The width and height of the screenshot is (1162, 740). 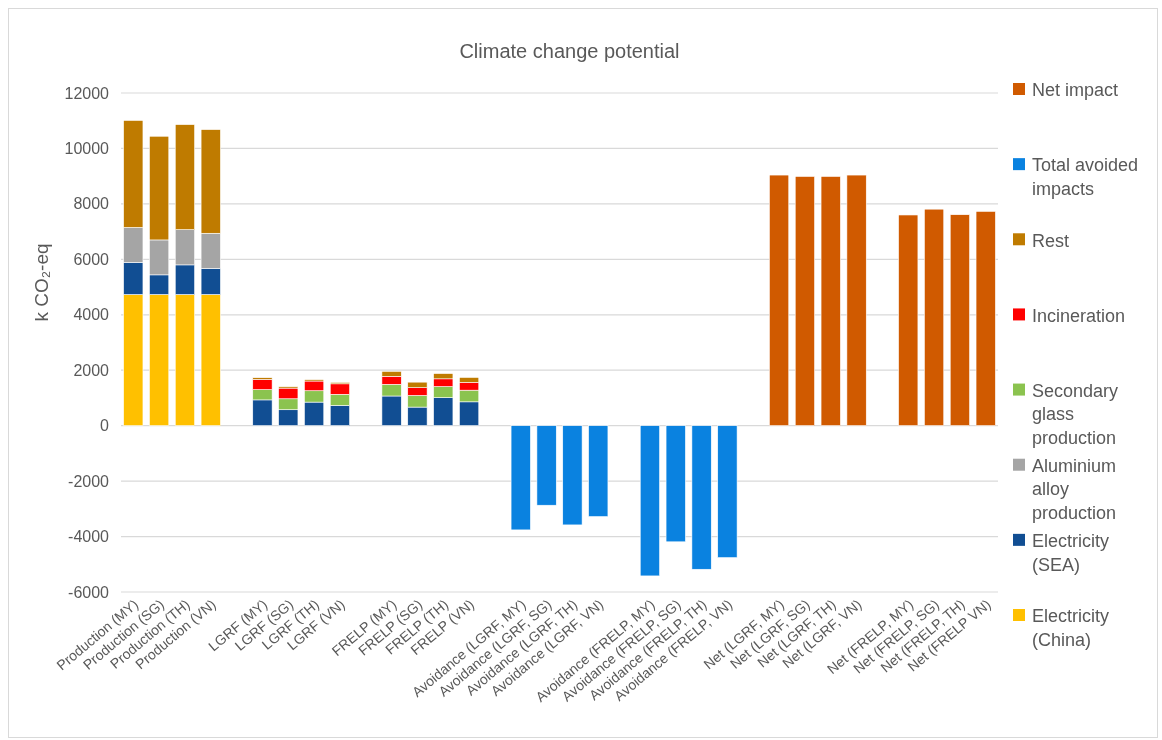 What do you see at coordinates (1074, 489) in the screenshot?
I see `legend-label: Aluminium alloy production` at bounding box center [1074, 489].